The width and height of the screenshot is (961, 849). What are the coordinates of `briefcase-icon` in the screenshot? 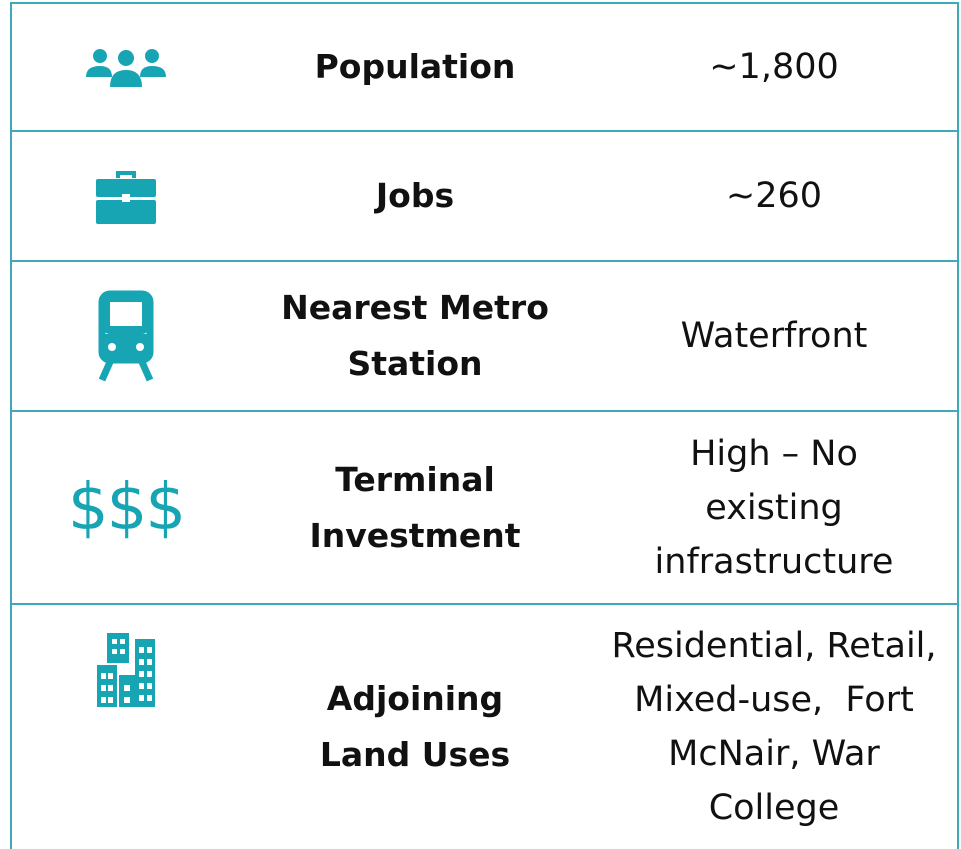 It's located at (126, 197).